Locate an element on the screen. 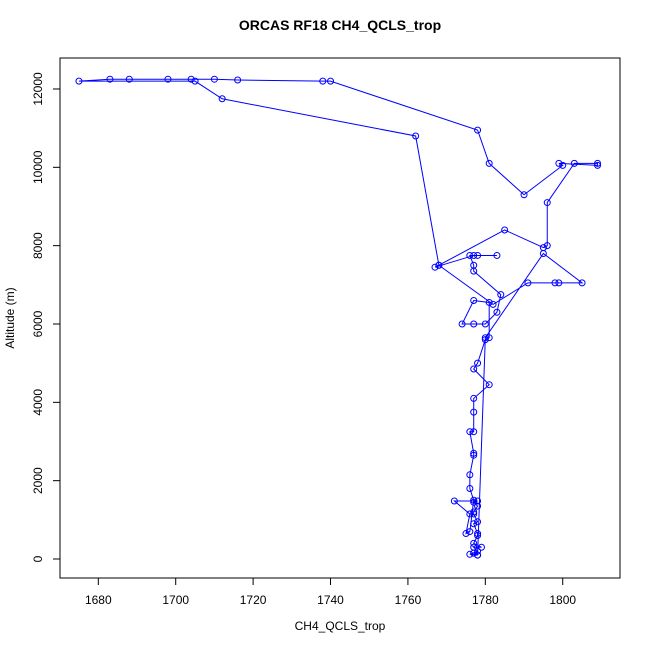 Image resolution: width=650 pixels, height=650 pixels. y-tick-label: 4000 is located at coordinates (38, 402).